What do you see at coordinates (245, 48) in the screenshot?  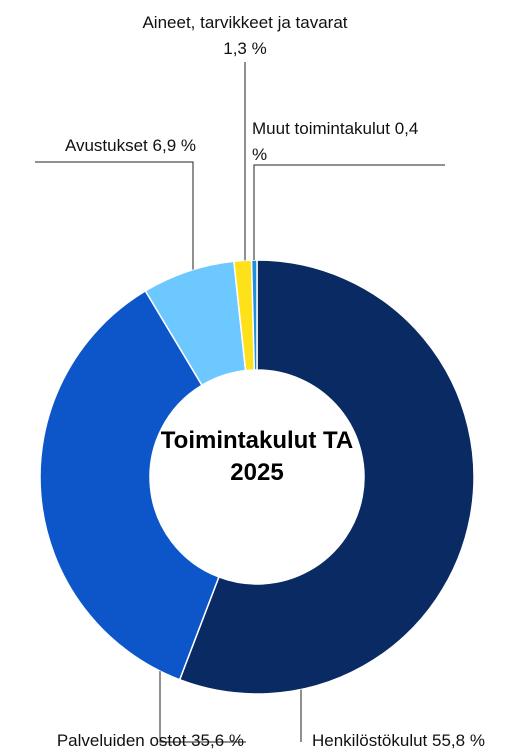 I see `value-label: 1,3 %` at bounding box center [245, 48].